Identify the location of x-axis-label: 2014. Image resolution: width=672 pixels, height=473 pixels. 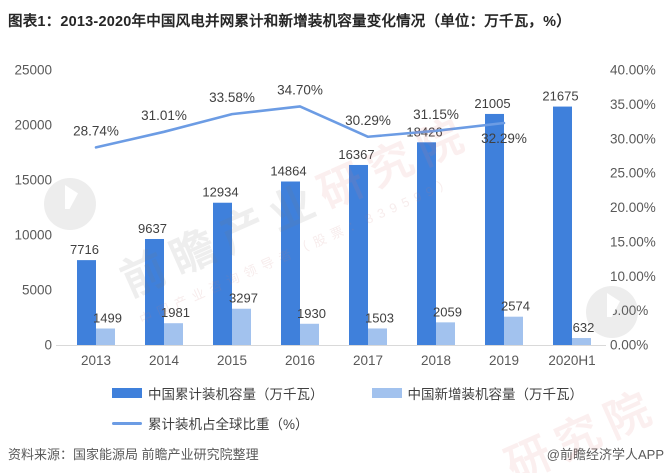
(164, 360).